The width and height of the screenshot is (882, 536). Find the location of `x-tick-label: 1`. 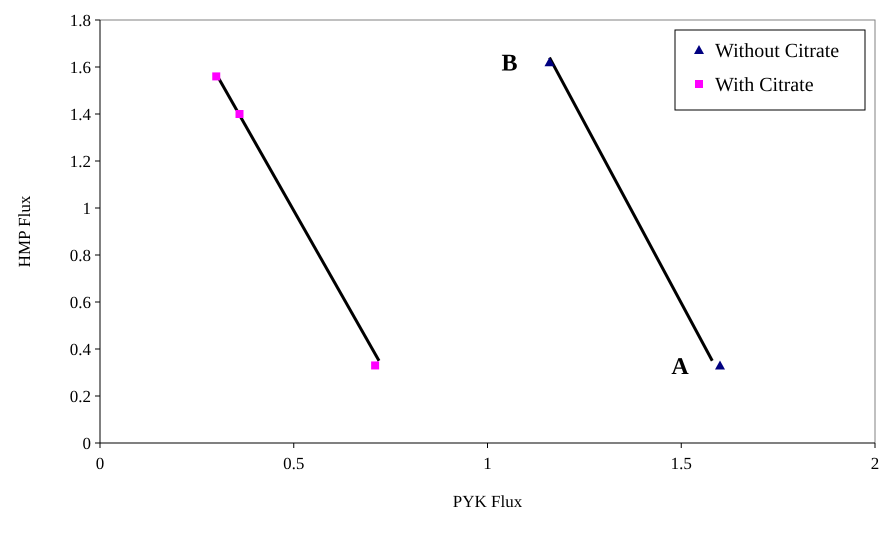

x-tick-label: 1 is located at coordinates (487, 463).